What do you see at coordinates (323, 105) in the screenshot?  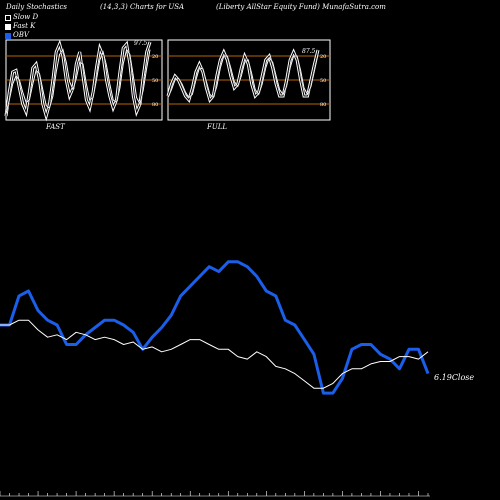 I see `full-ytick-label: 80` at bounding box center [323, 105].